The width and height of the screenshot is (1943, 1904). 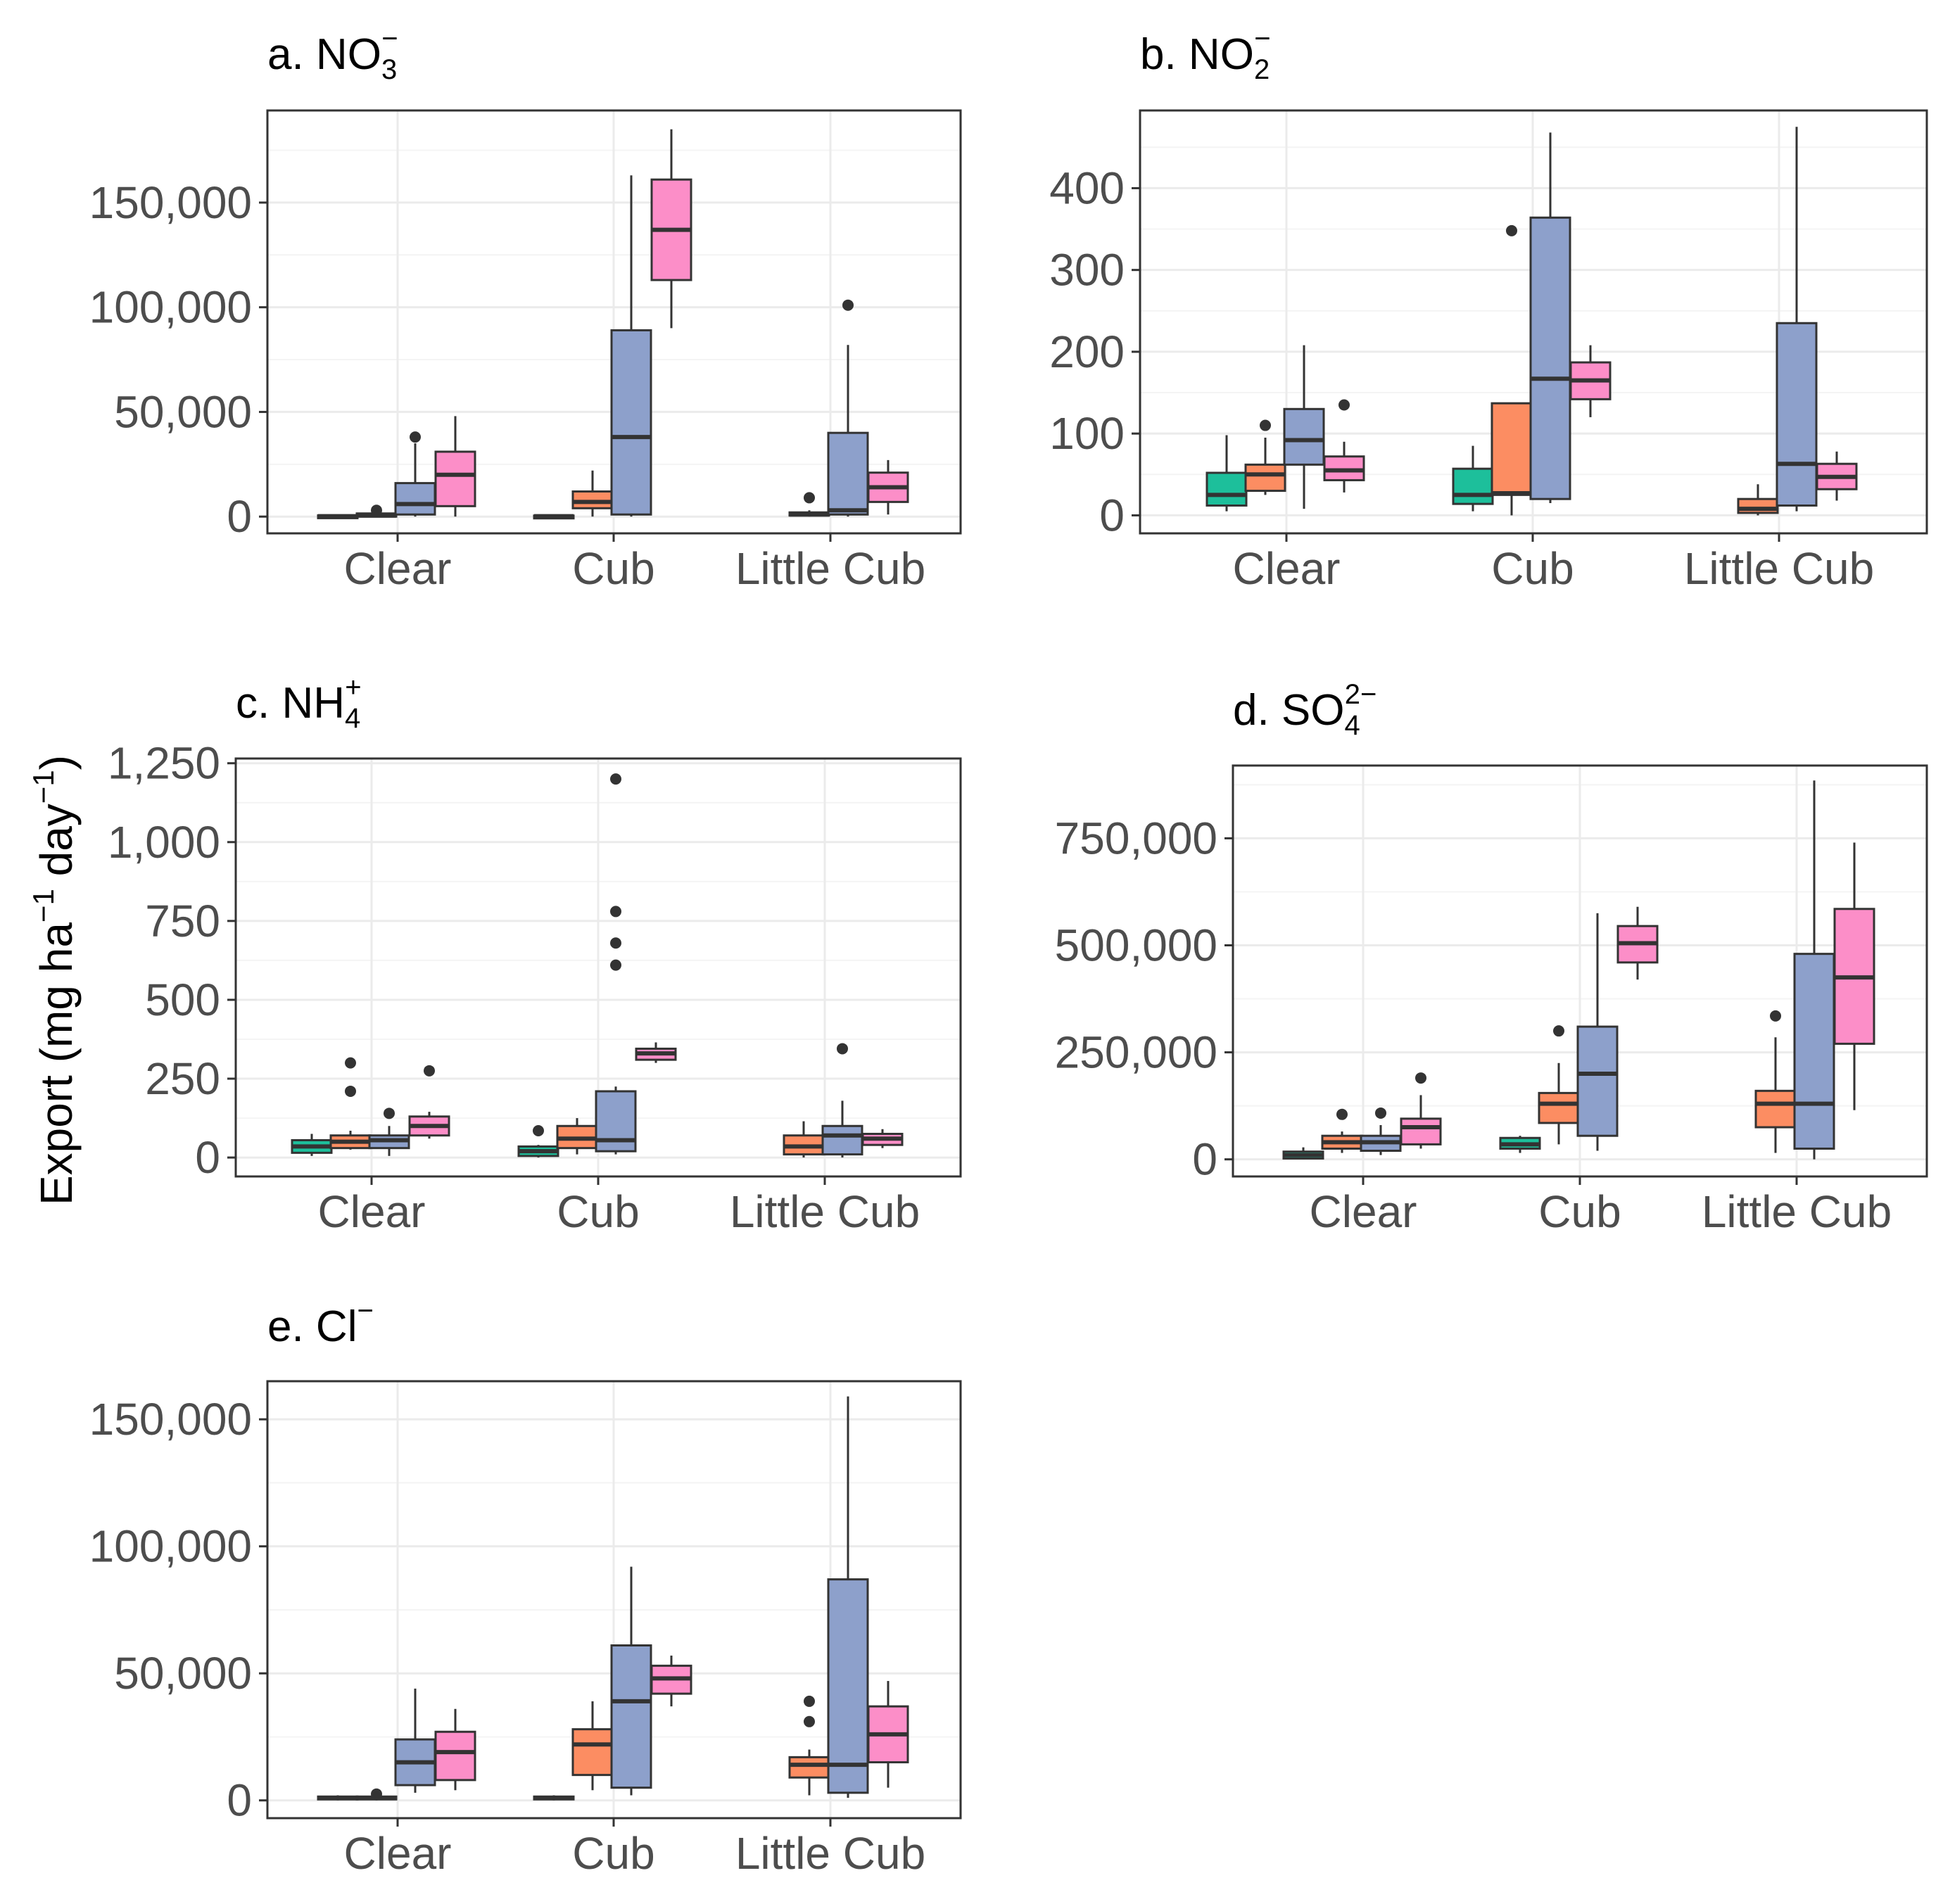 What do you see at coordinates (290, 703) in the screenshot?
I see `title-main: c. NH` at bounding box center [290, 703].